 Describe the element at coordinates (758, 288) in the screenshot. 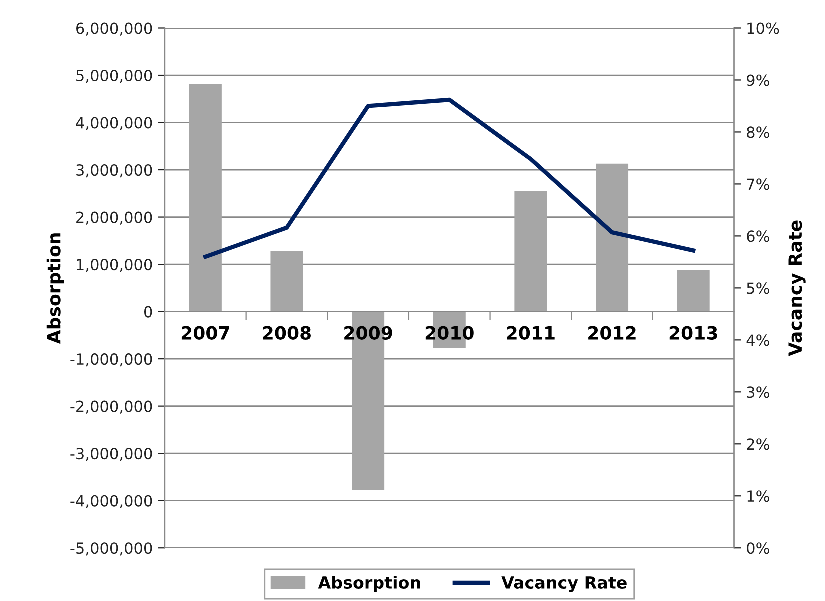

I see `y2-tick-label: 5%` at that location.